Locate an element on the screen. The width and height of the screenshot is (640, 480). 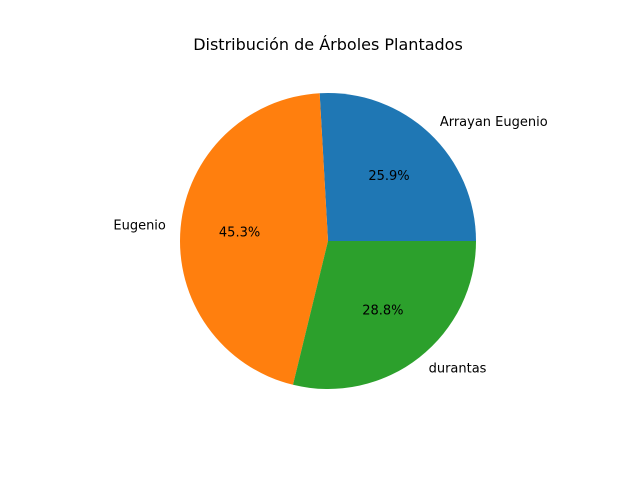
slice-percent-2: 45.3% is located at coordinates (239, 232).